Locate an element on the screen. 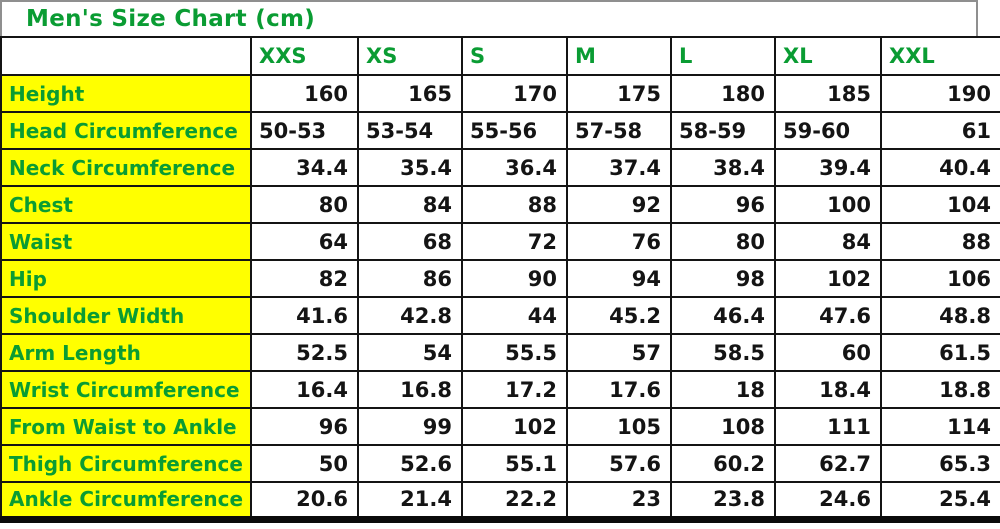 This screenshot has height=529, width=1000. cell-value: 76 is located at coordinates (619, 241).